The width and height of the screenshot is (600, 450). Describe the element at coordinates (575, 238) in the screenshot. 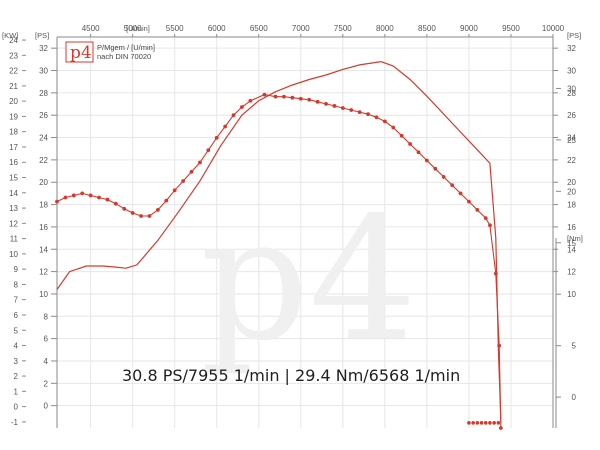

I see `nm-unit-label: [Nm]` at that location.